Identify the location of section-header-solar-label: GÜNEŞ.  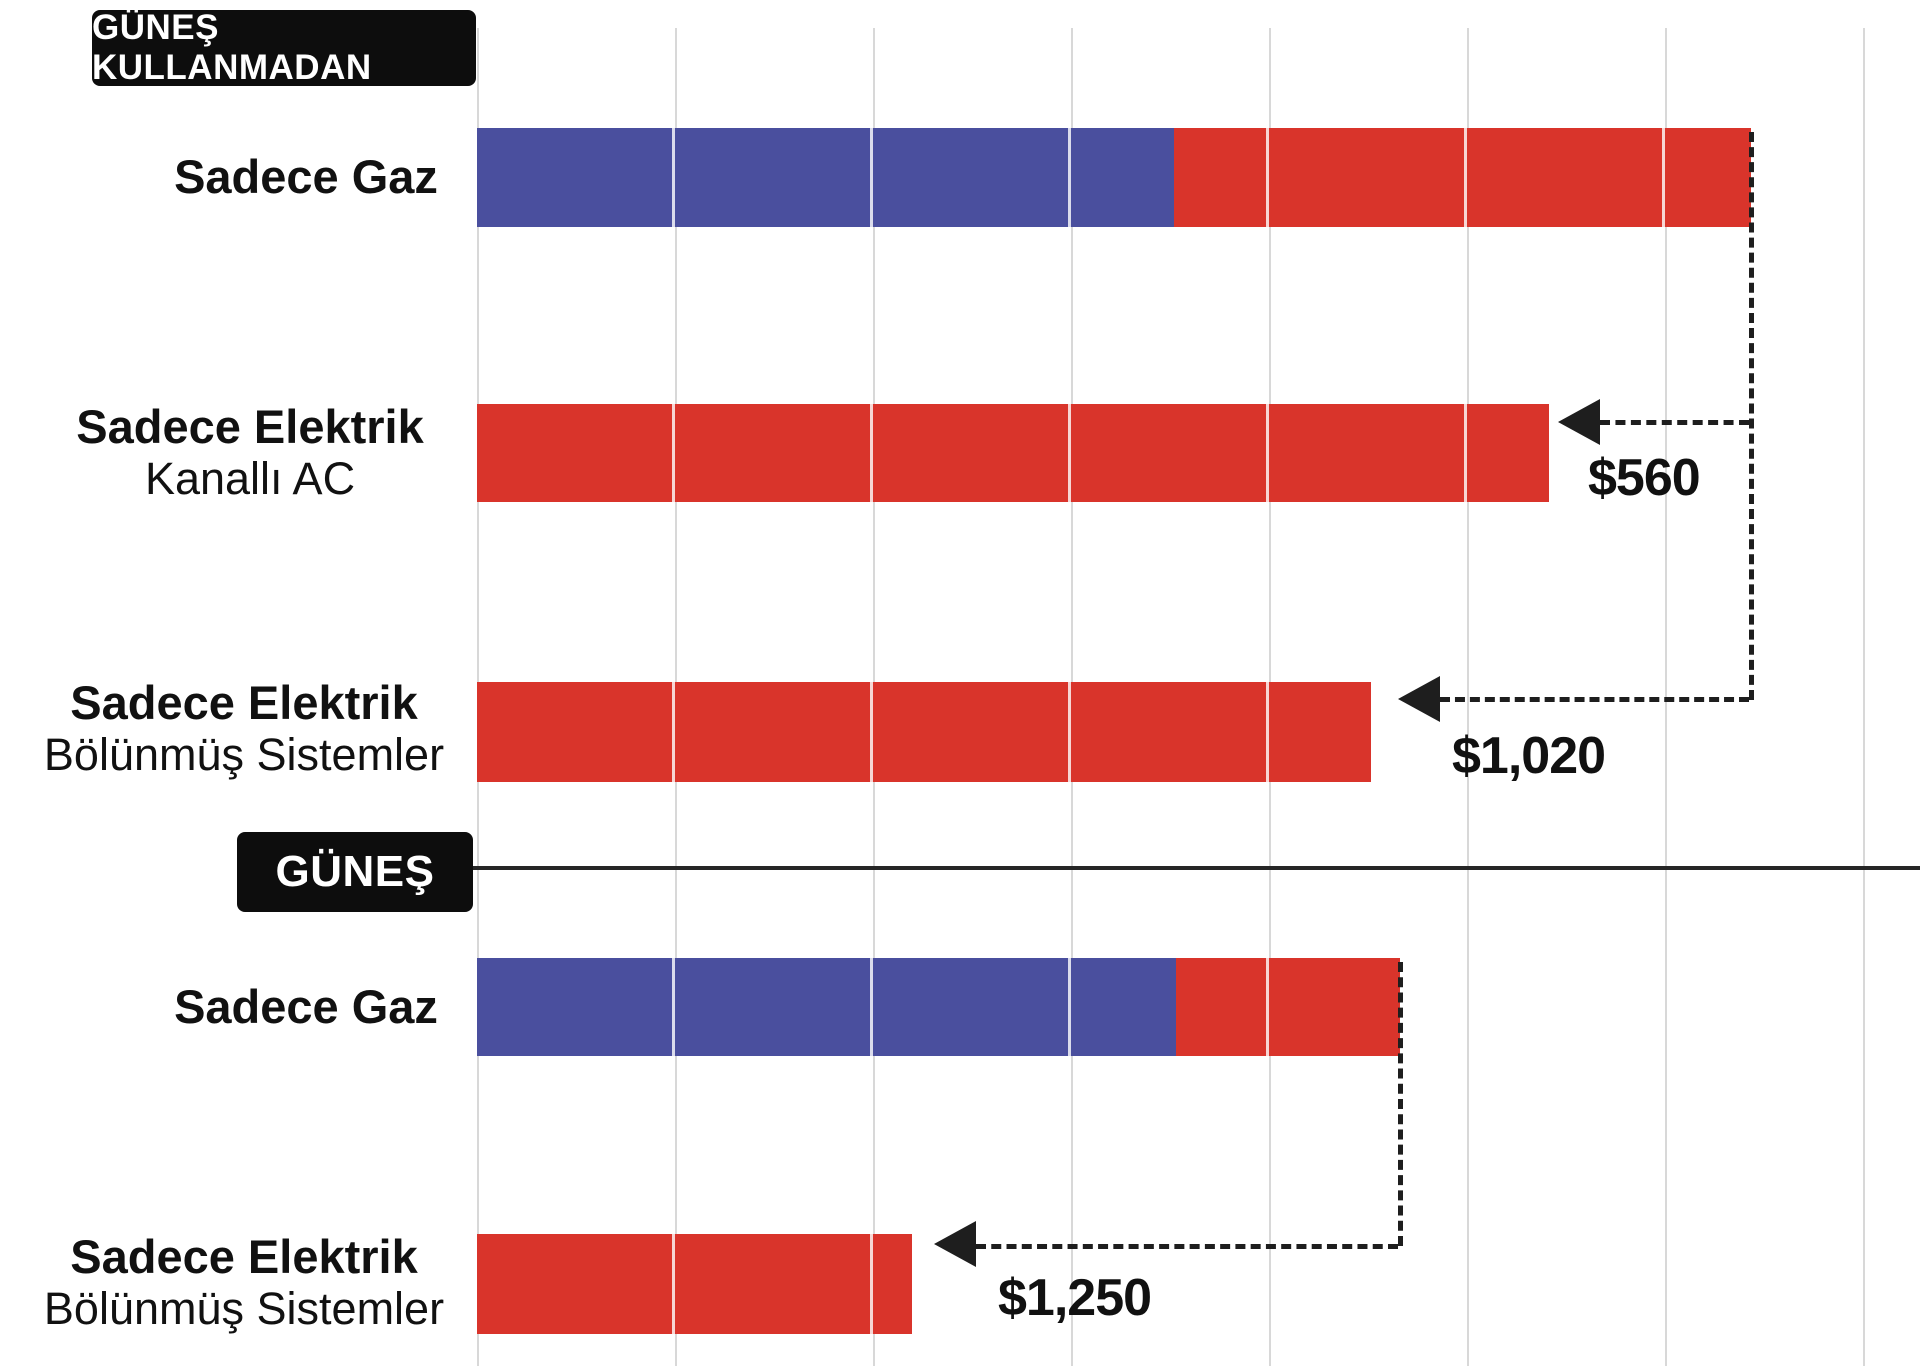
(355, 871).